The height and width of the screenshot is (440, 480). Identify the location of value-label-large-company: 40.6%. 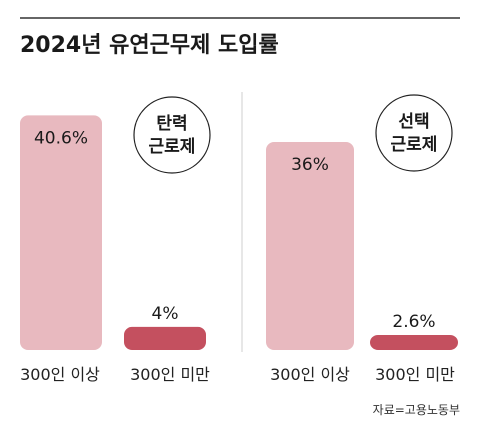
(61, 138).